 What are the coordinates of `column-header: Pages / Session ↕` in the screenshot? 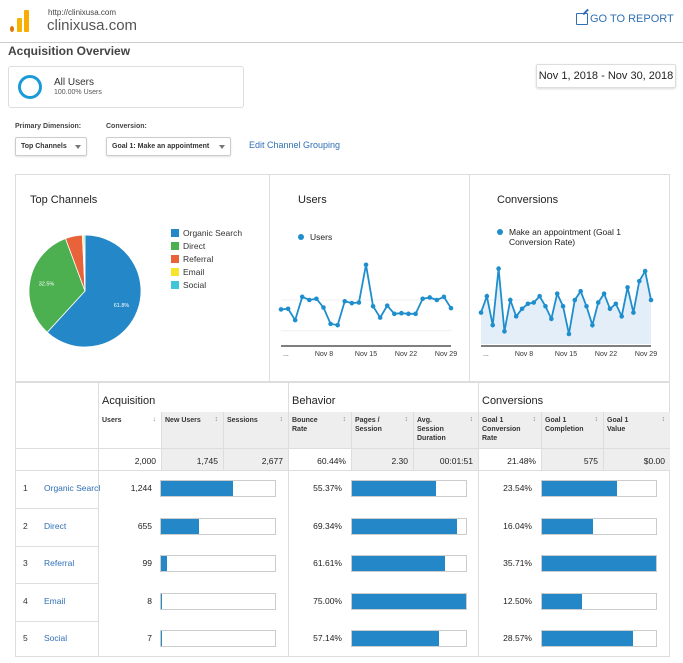 It's located at (382, 430).